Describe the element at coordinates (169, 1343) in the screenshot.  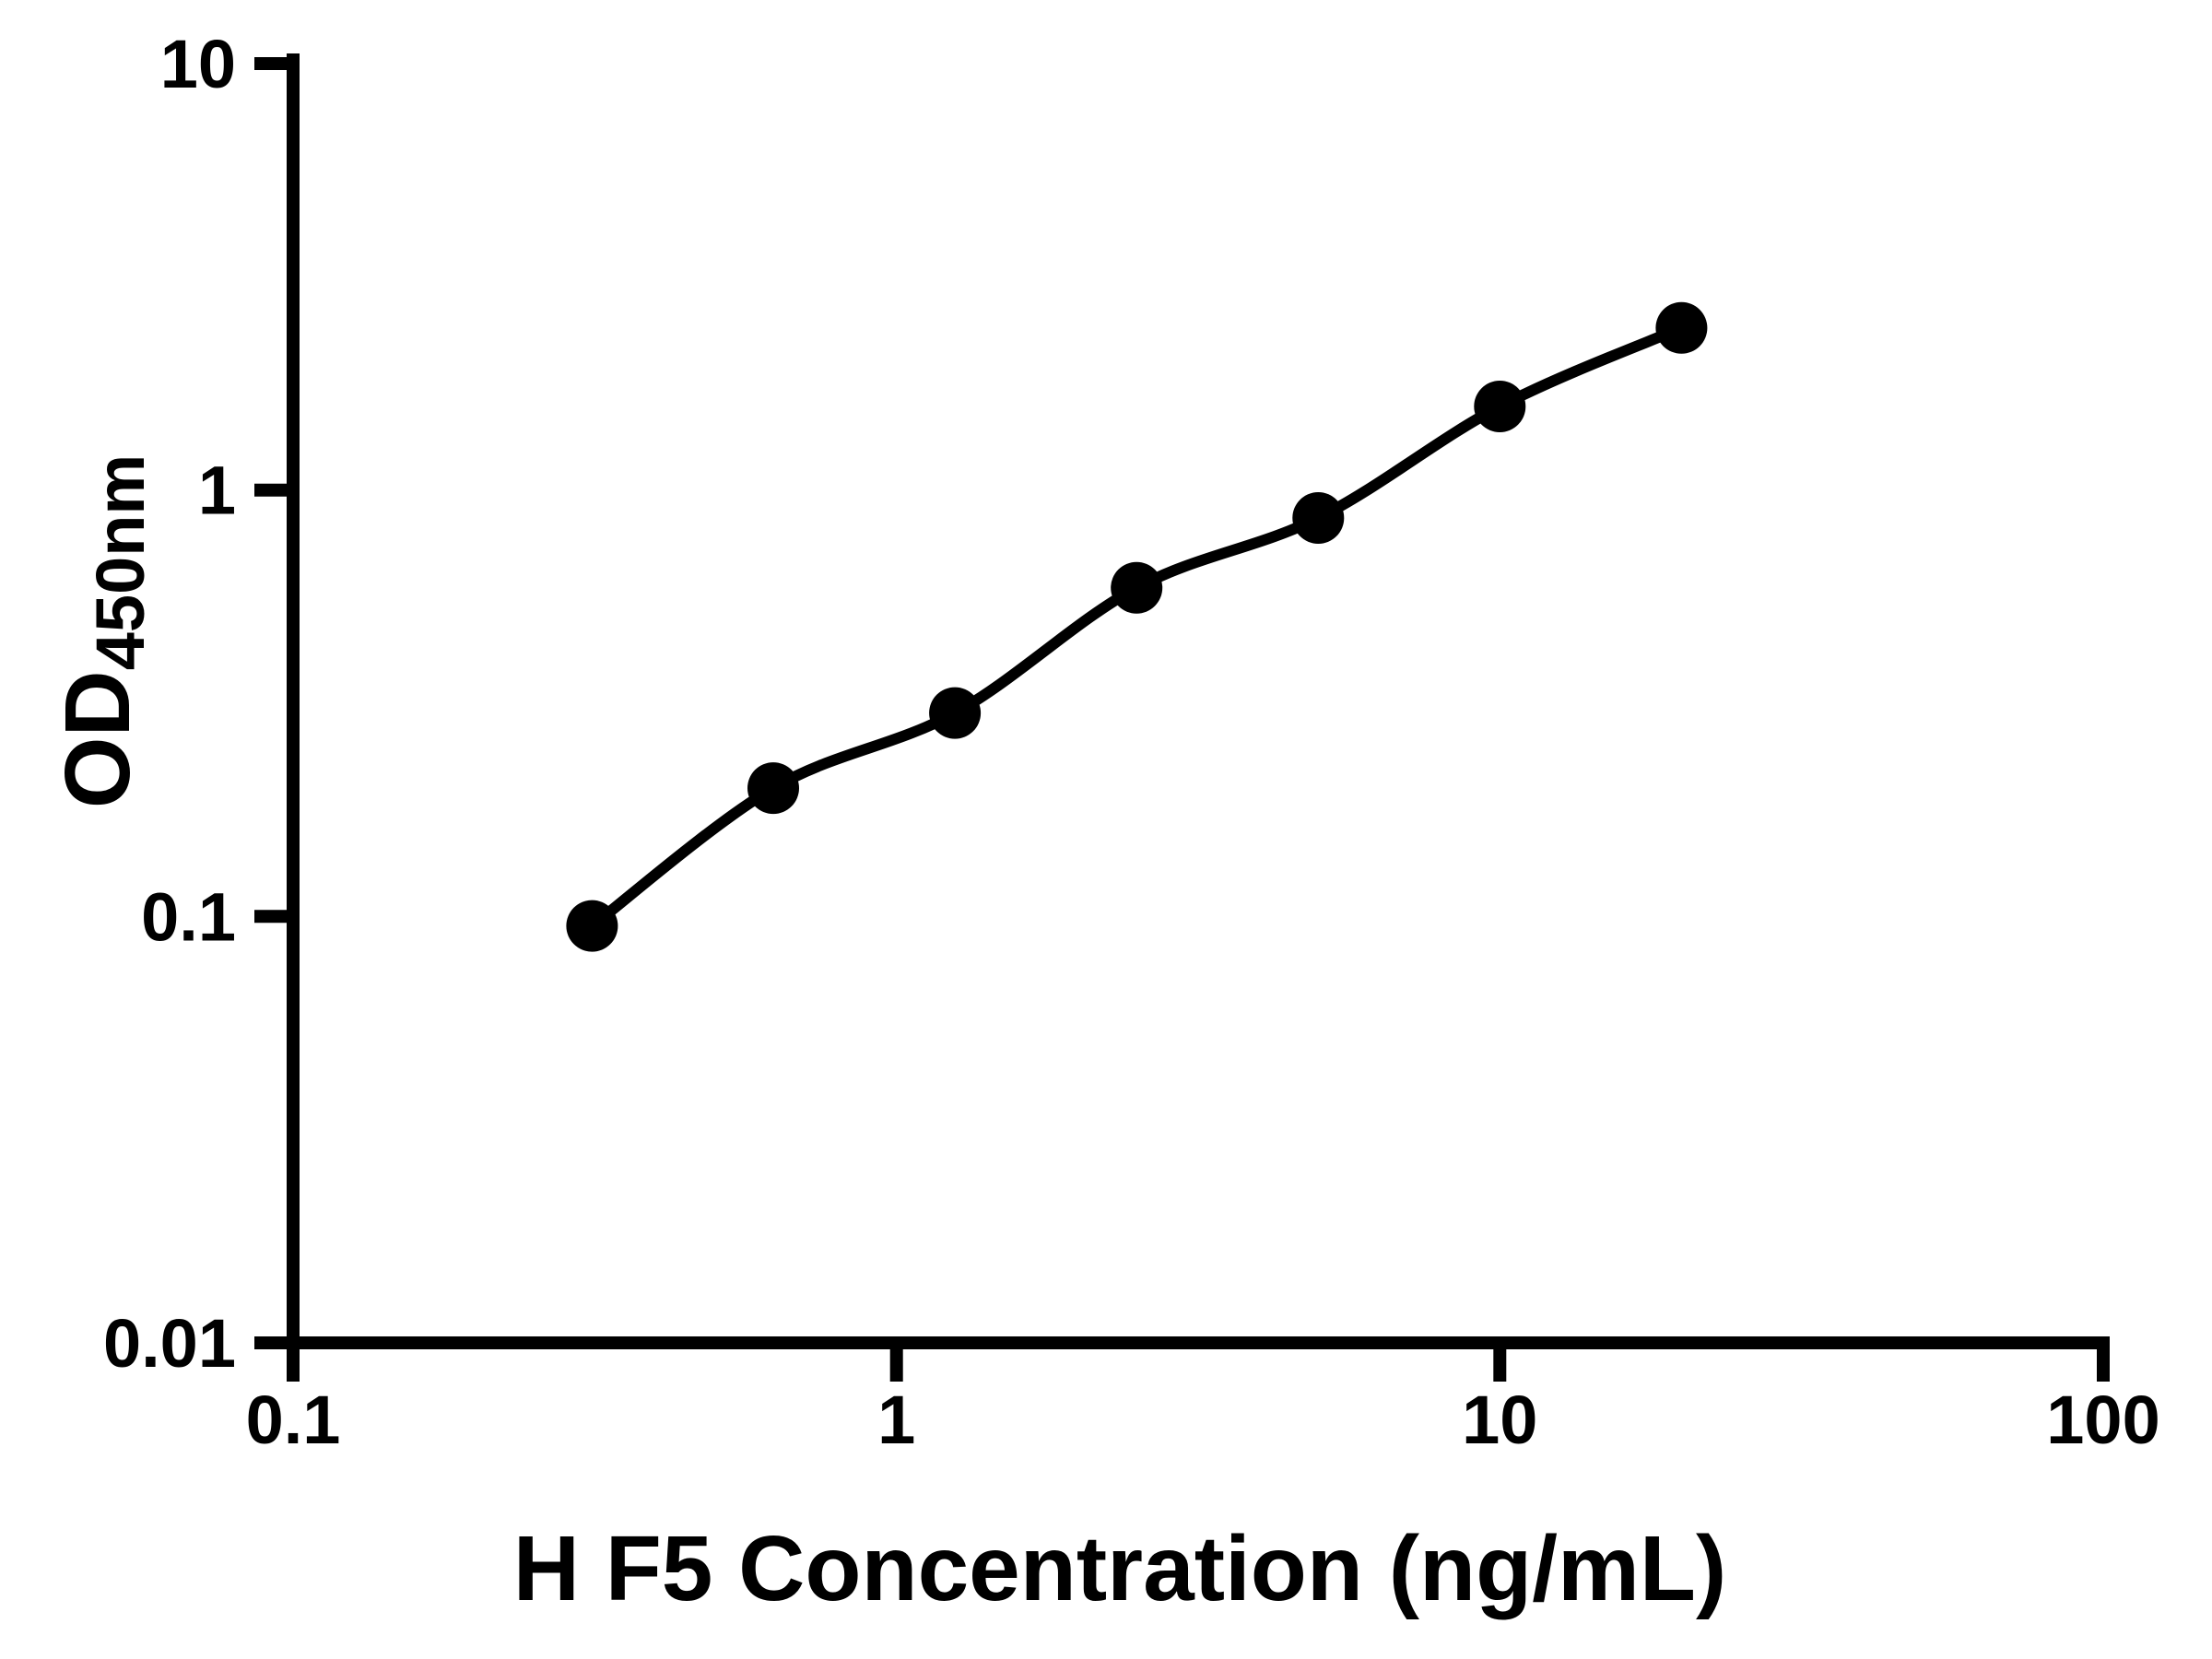
I see `y-tick-label: 0.01` at that location.